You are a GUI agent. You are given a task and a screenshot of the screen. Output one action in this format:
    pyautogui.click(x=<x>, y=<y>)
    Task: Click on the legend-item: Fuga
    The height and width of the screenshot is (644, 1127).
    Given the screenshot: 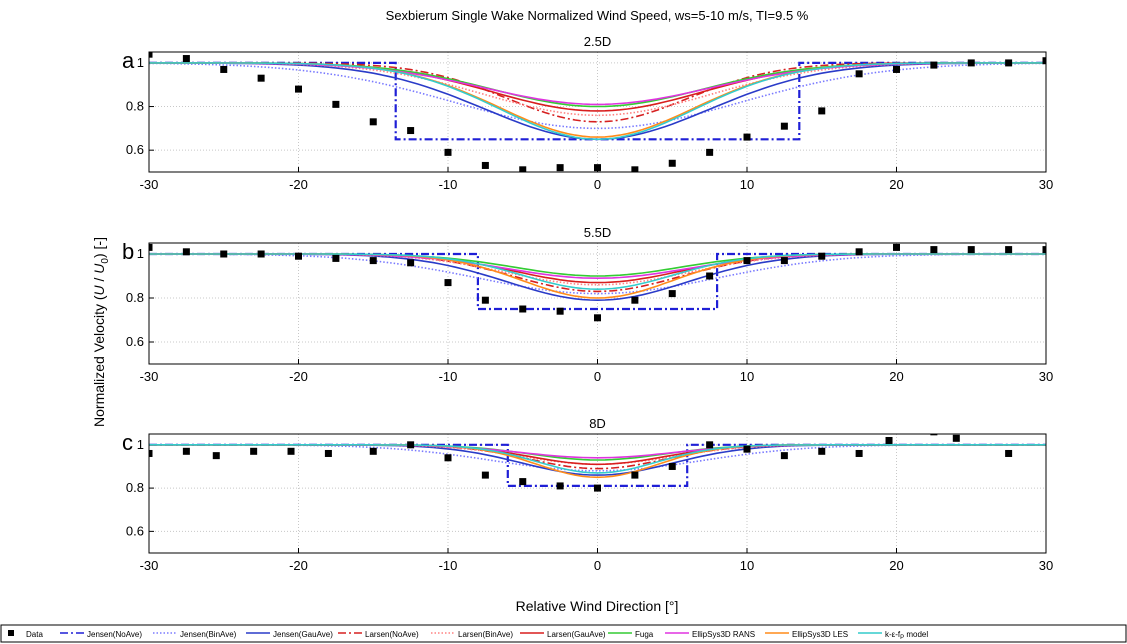 What is the action you would take?
    pyautogui.click(x=631, y=634)
    